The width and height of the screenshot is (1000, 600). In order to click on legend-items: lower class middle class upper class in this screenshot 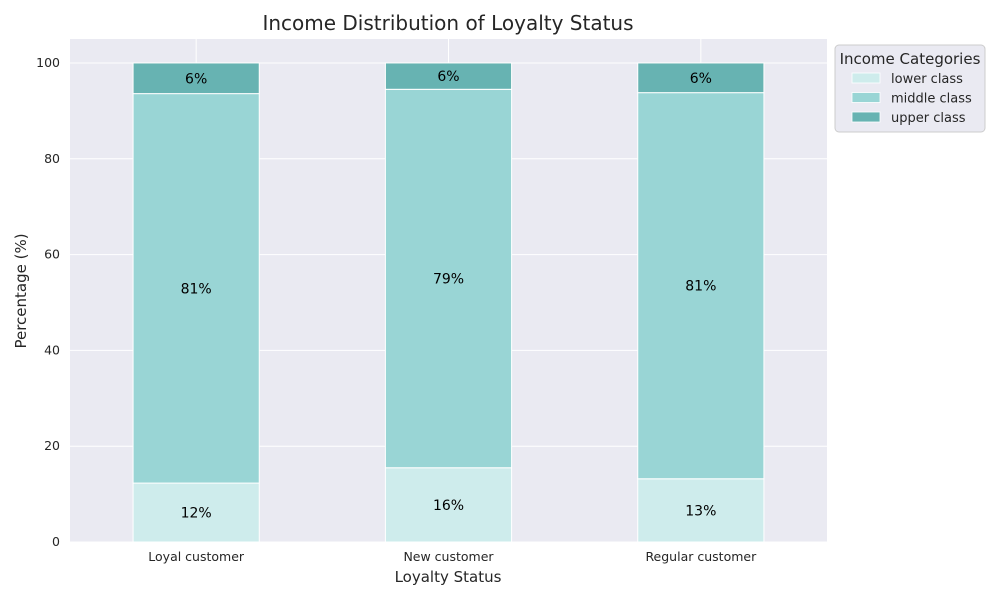, I will do `click(911, 99)`.